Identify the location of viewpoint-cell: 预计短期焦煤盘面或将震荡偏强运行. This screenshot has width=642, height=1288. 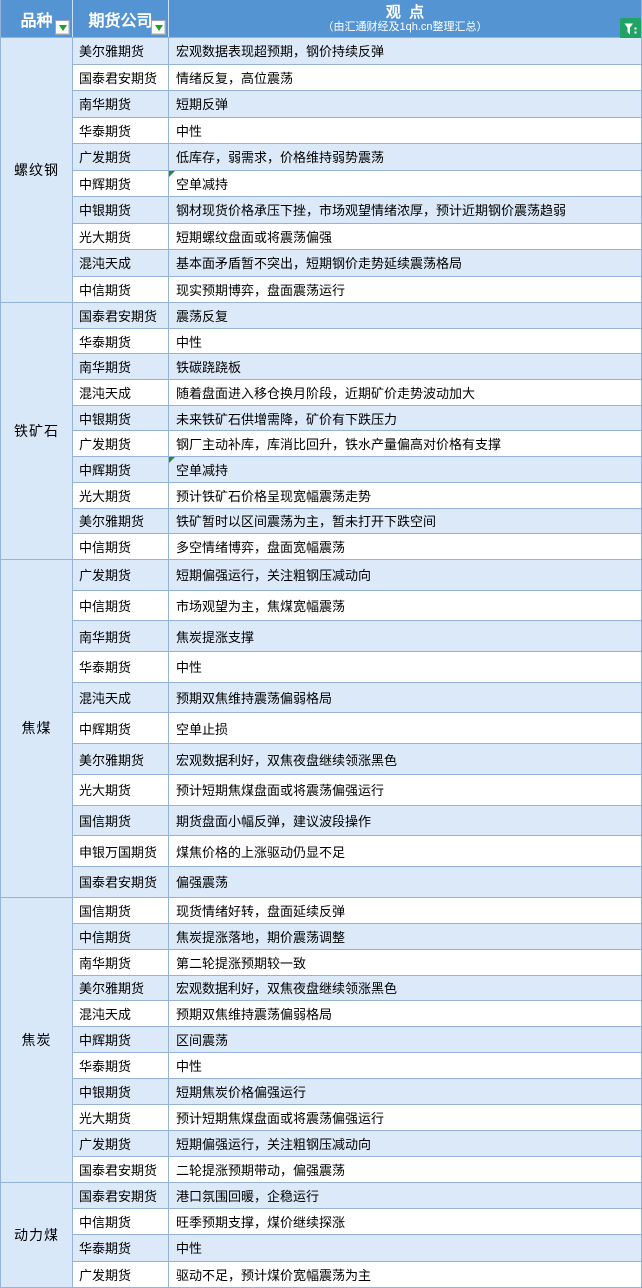
(405, 1118).